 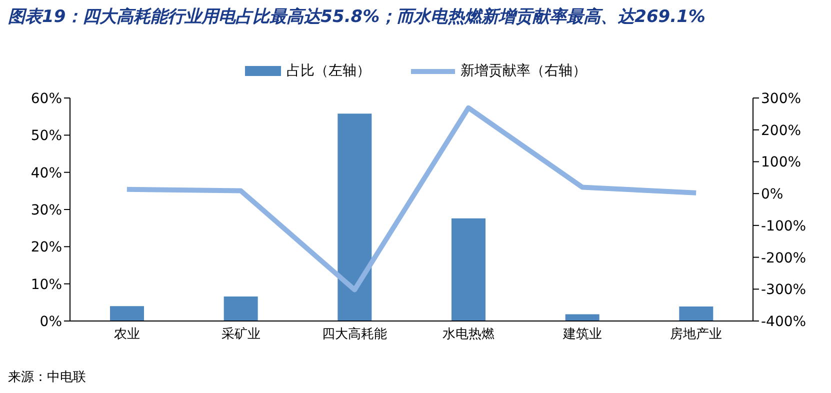 I want to click on x-tick-label: 四大高耗能, so click(x=355, y=334).